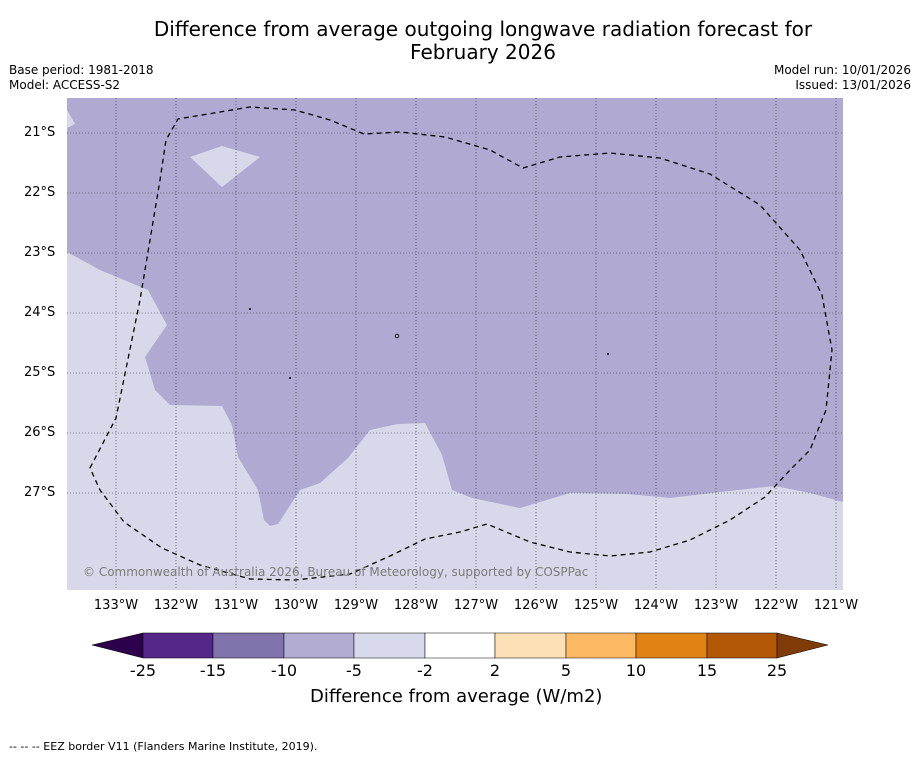 This screenshot has height=758, width=919. What do you see at coordinates (40, 252) in the screenshot?
I see `lat-label: 23°S` at bounding box center [40, 252].